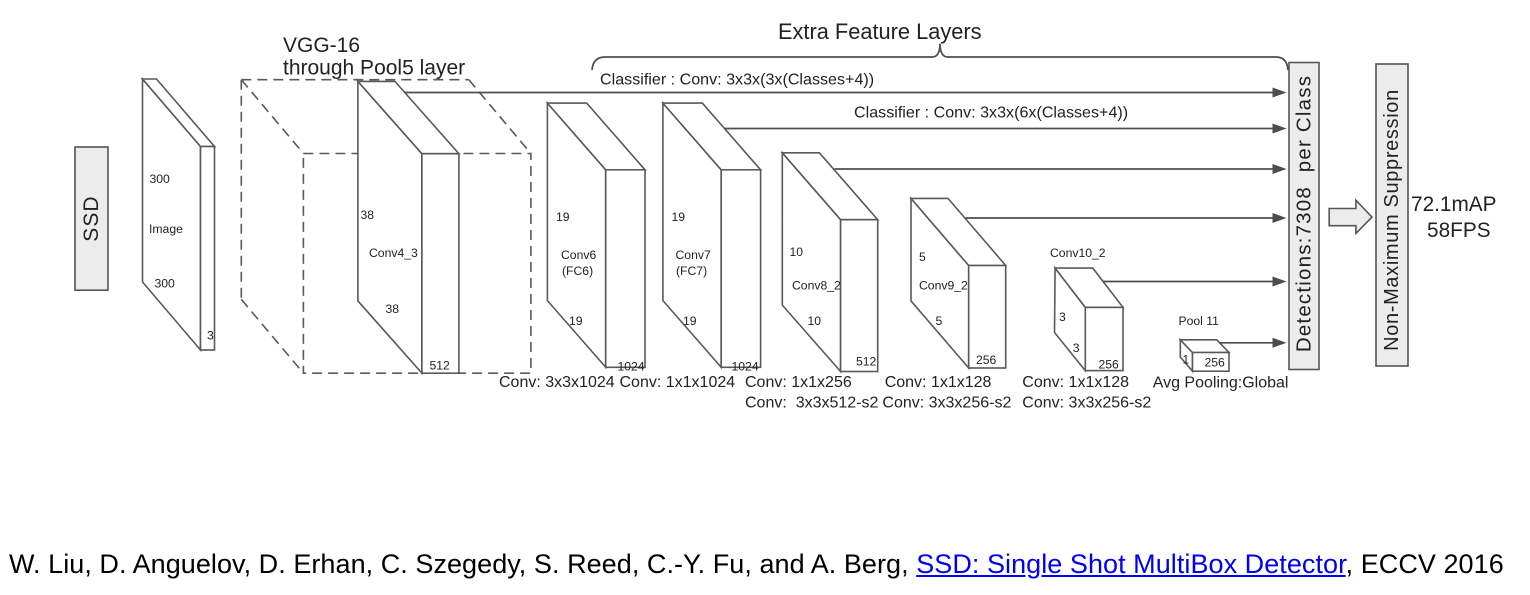  What do you see at coordinates (678, 382) in the screenshot?
I see `svg-text: Conv: 1x1x1024` at bounding box center [678, 382].